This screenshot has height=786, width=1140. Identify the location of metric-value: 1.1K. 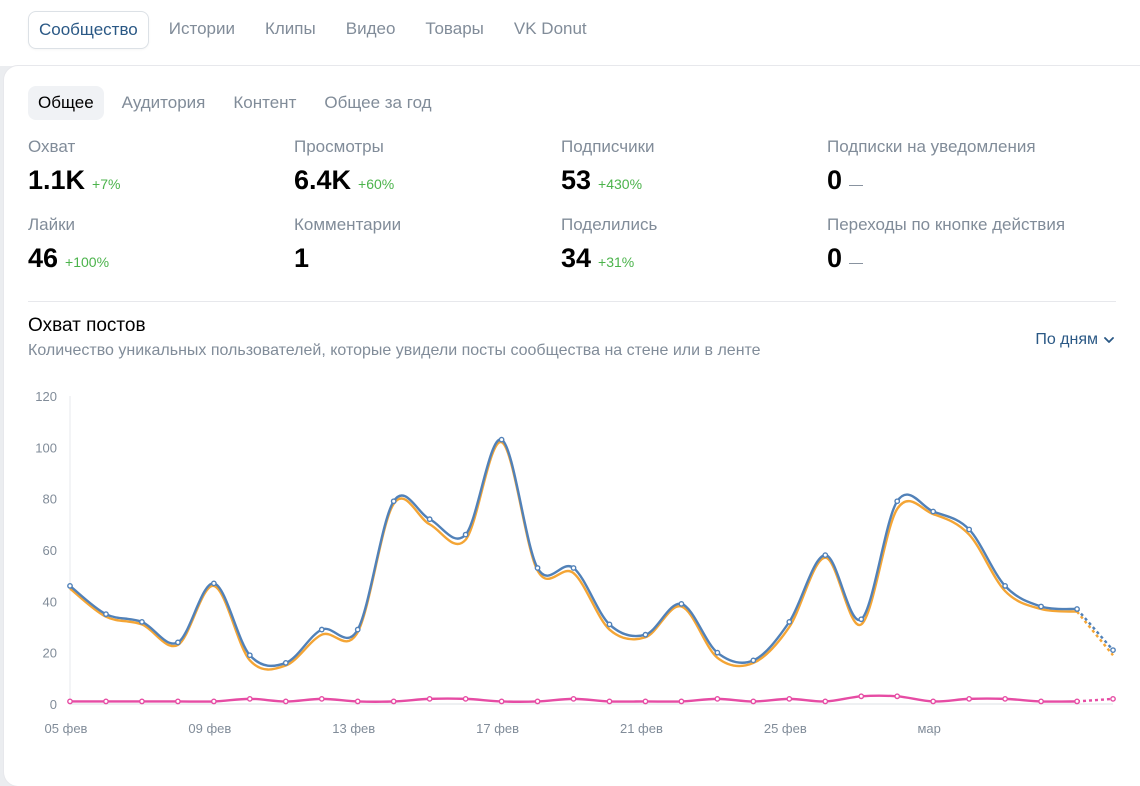
(57, 180).